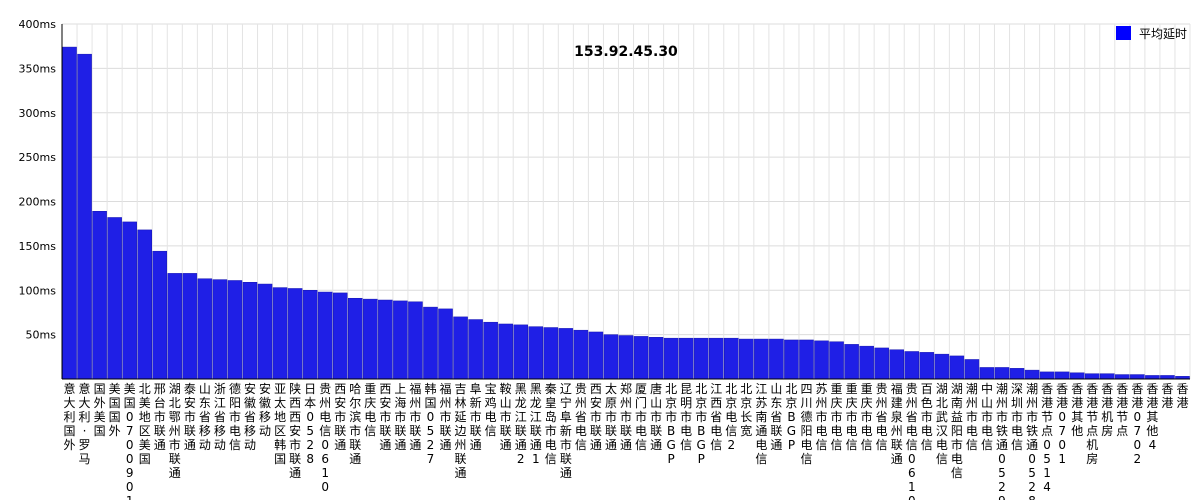 This screenshot has height=500, width=1202. What do you see at coordinates (38, 24) in the screenshot?
I see `y-tick-label: 400ms` at bounding box center [38, 24].